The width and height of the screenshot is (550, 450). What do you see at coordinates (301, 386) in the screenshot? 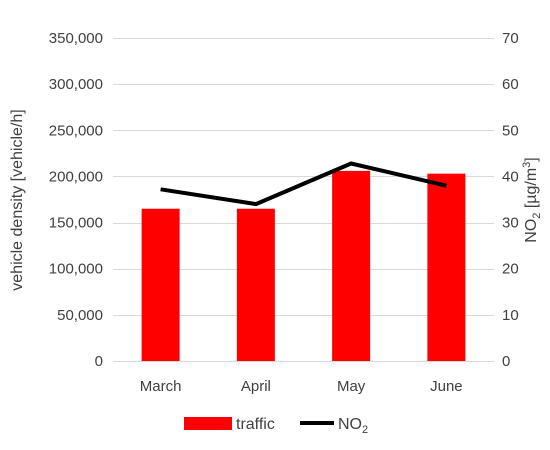
I see `x-axis-ticks: March April May June` at bounding box center [301, 386].